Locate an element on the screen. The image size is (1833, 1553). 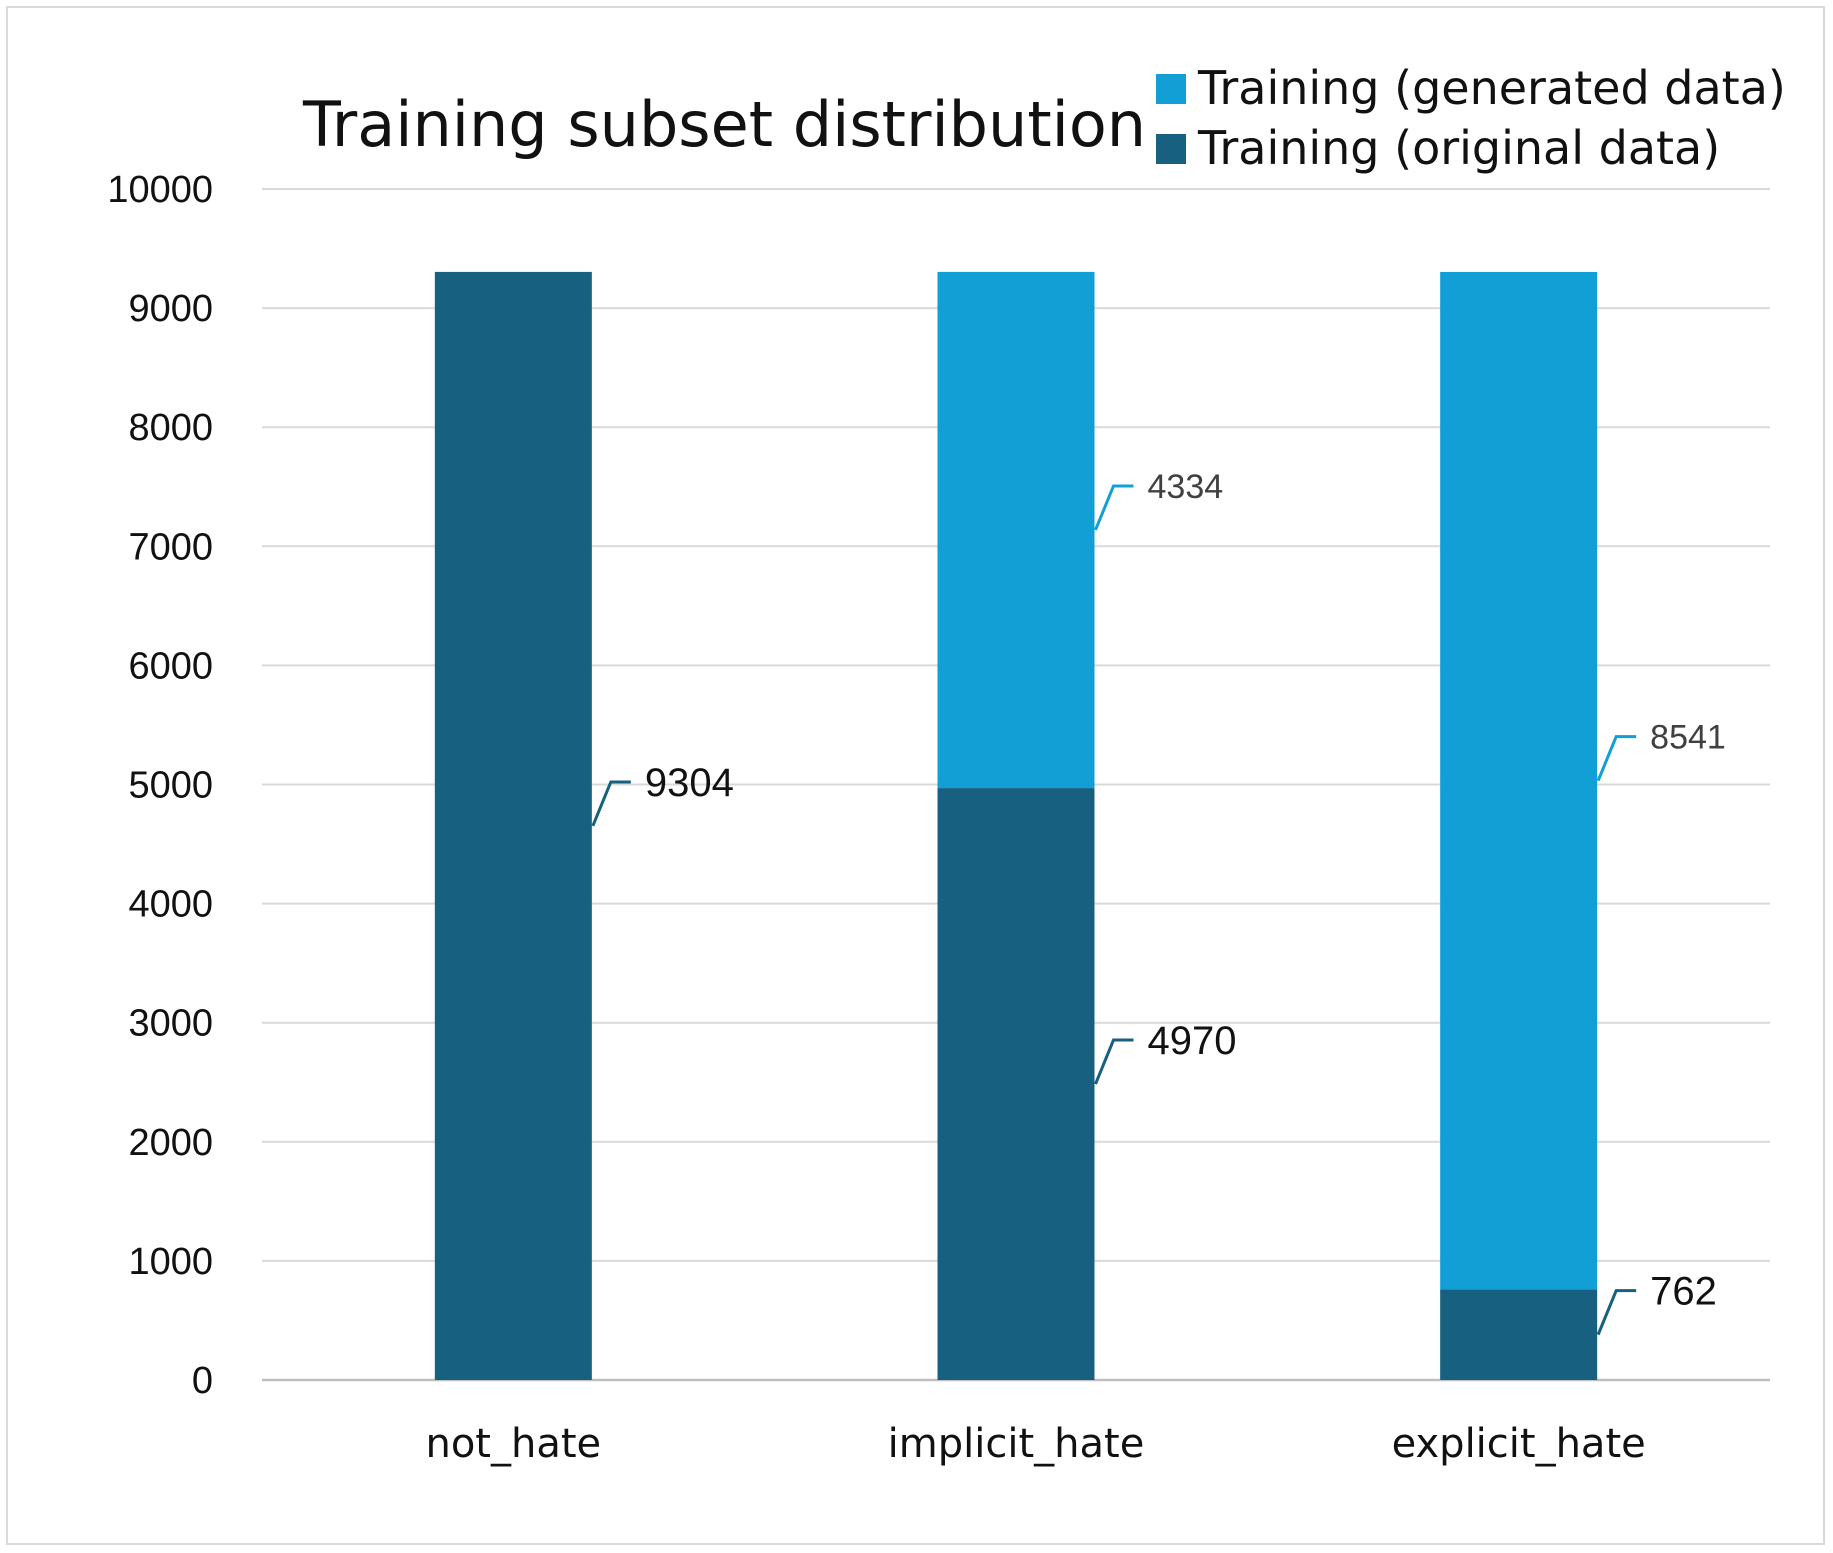
data-label: 762 is located at coordinates (1683, 1292).